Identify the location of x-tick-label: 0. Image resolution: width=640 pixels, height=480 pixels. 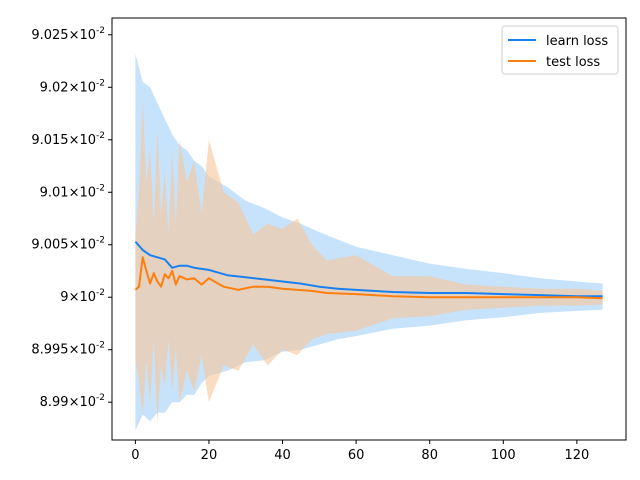
(135, 455).